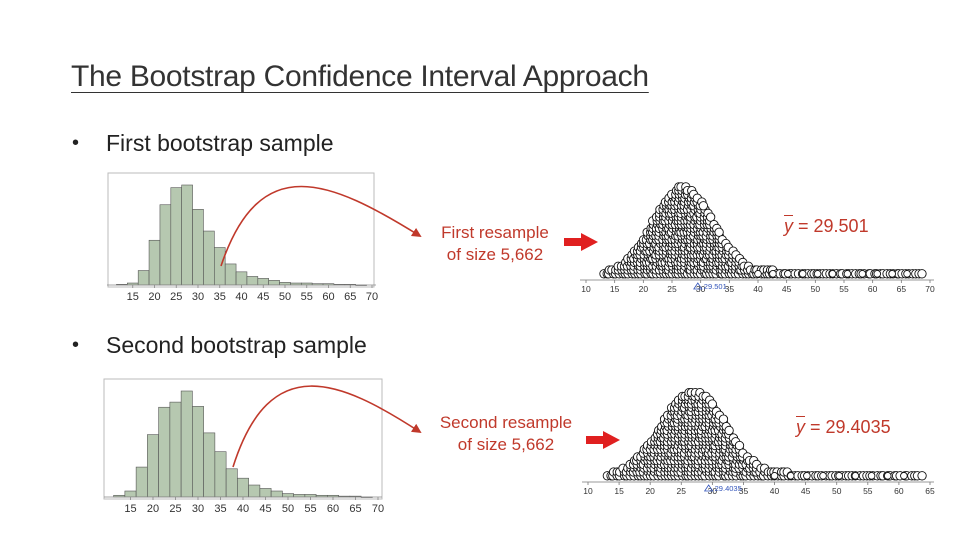 The height and width of the screenshot is (540, 960). What do you see at coordinates (506, 434) in the screenshot?
I see `resample-label-2: Second resample of size 5,662` at bounding box center [506, 434].